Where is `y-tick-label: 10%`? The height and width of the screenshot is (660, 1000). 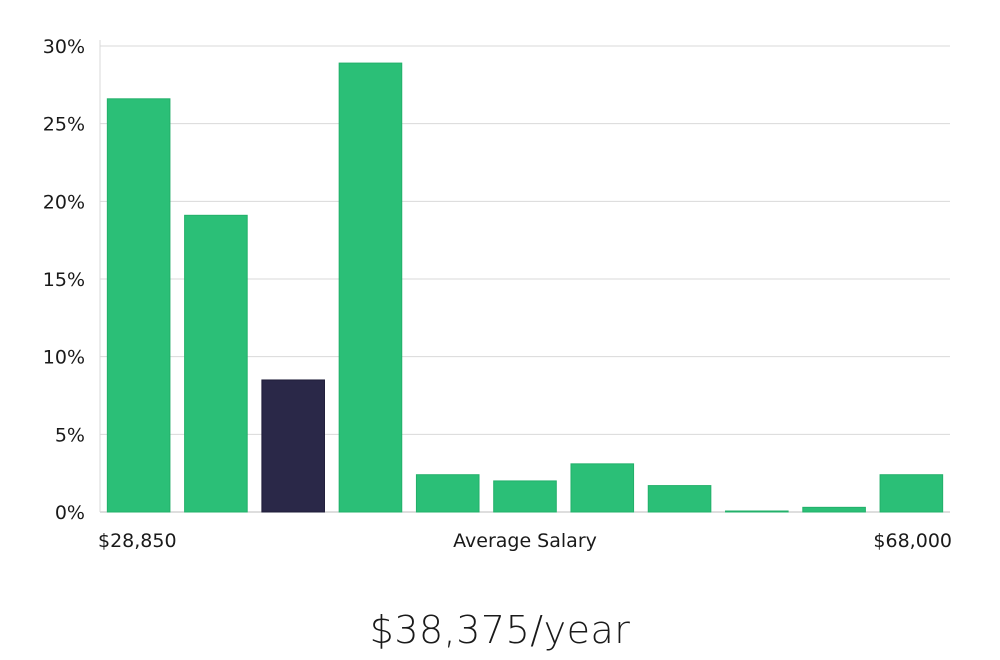 y-tick-label: 10% is located at coordinates (64, 358).